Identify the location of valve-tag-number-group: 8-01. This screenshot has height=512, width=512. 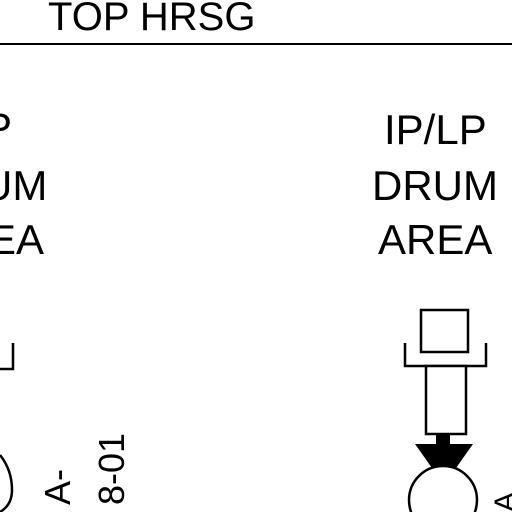
(111, 469).